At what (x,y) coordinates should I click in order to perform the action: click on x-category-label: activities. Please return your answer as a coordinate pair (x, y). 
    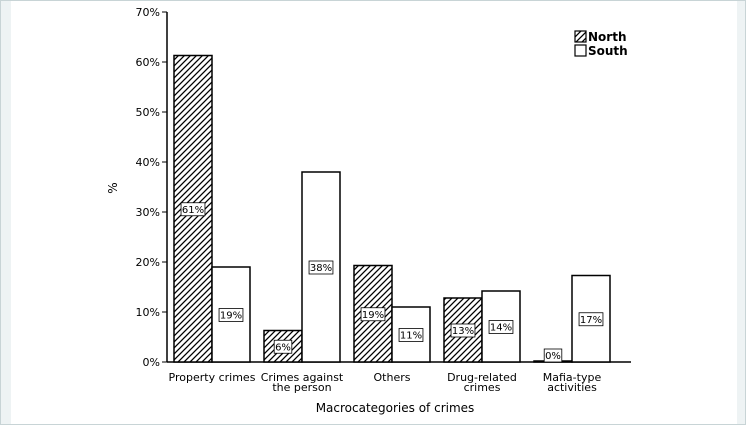
    Looking at the image, I should click on (572, 387).